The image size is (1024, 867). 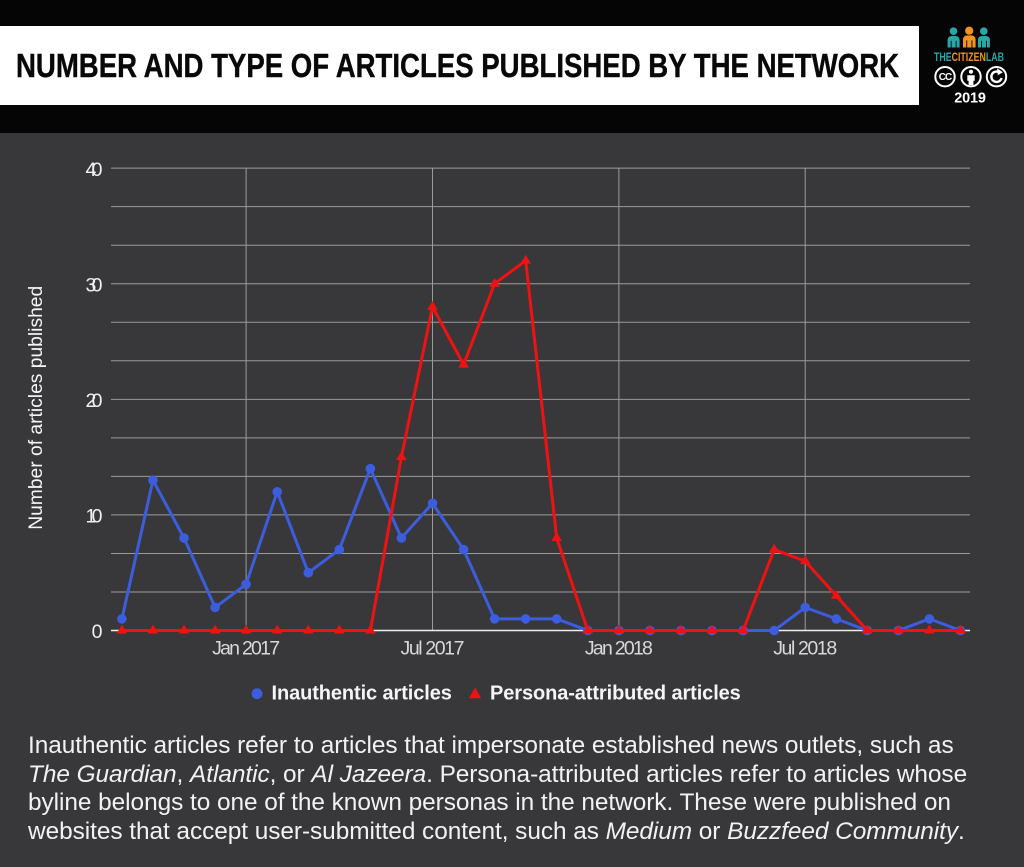 I want to click on svg-text: 10, so click(x=94, y=517).